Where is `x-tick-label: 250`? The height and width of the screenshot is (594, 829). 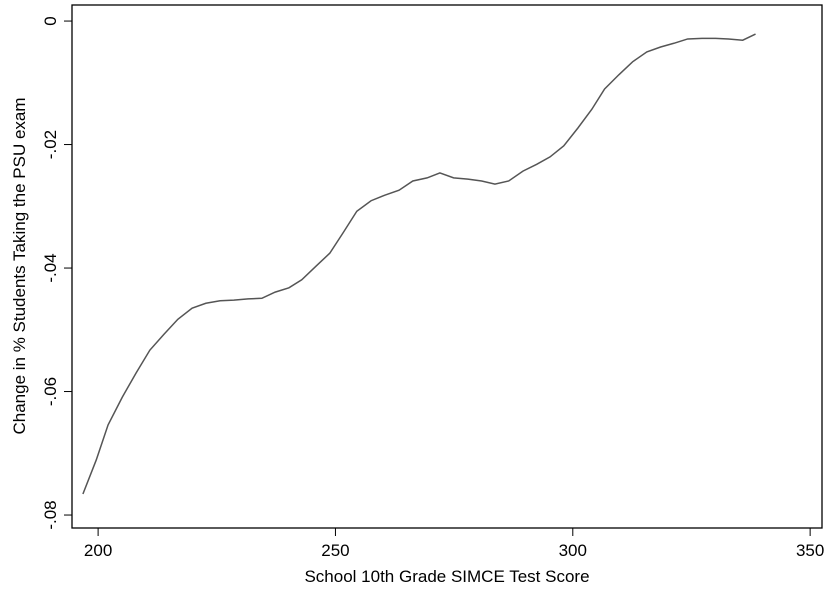 x-tick-label: 250 is located at coordinates (335, 550).